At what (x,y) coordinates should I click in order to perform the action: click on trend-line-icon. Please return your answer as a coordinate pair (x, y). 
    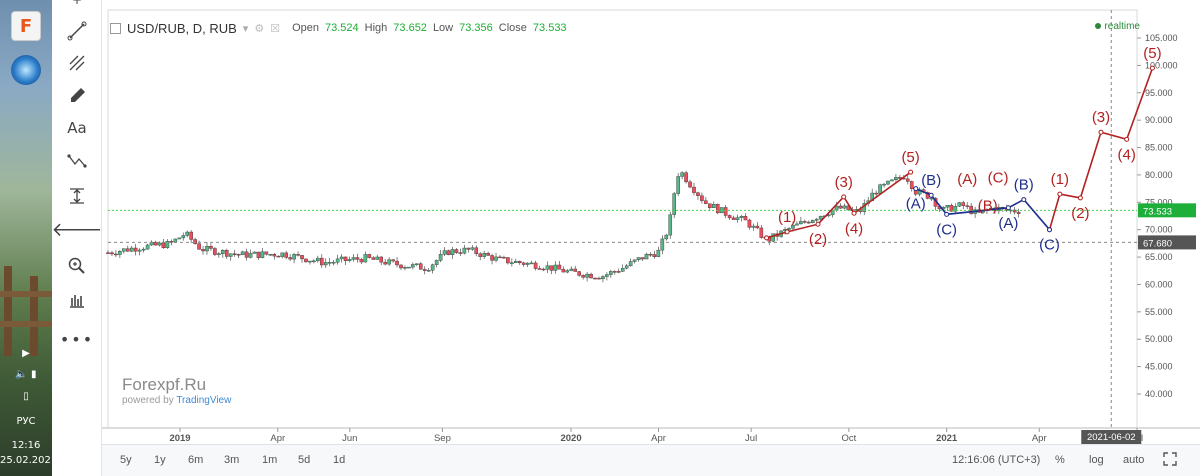
    Looking at the image, I should click on (77, 31).